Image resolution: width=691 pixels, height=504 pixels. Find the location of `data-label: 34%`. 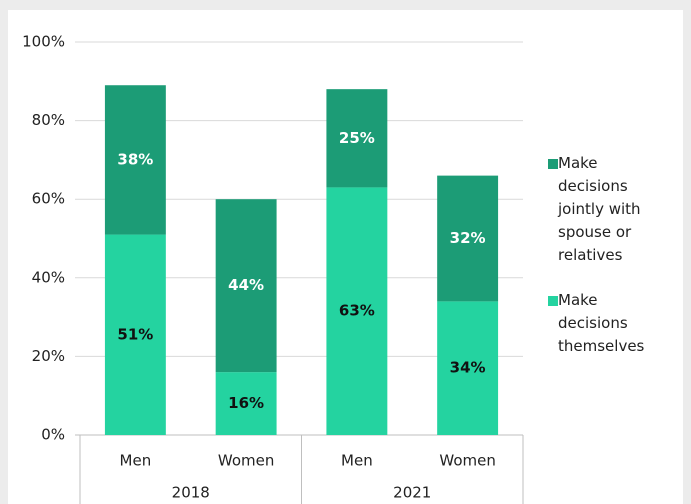

data-label: 34% is located at coordinates (468, 368).